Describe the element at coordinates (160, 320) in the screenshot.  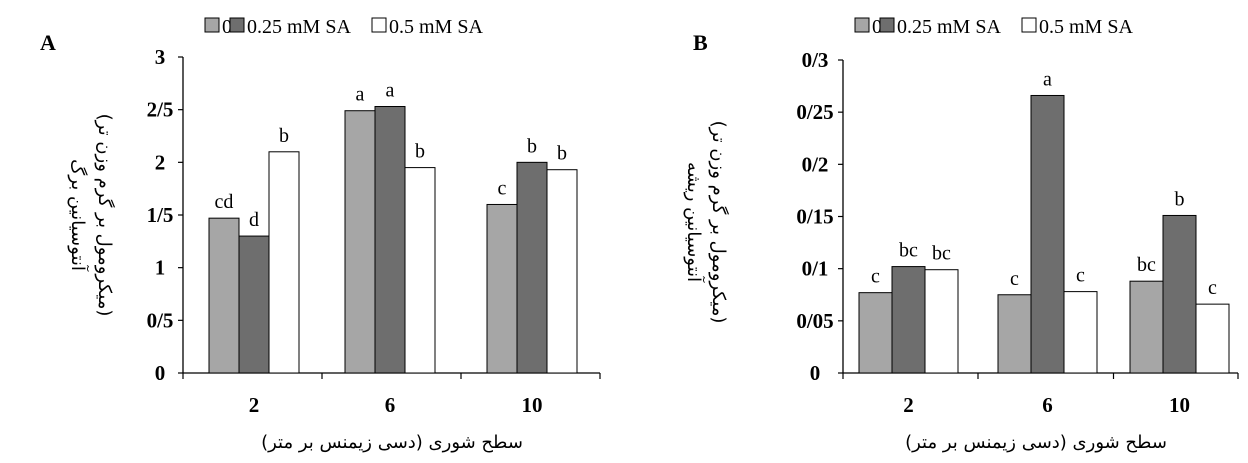
I see `panel-a-y-tick-label: 0/5` at that location.